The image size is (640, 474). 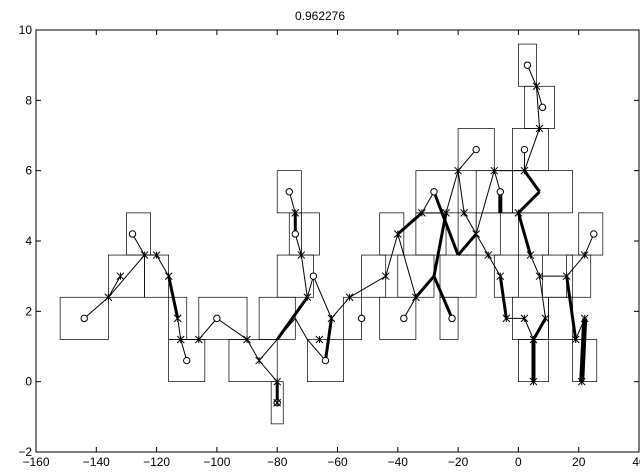 What do you see at coordinates (277, 462) in the screenshot?
I see `x-tick-label: −80` at bounding box center [277, 462].